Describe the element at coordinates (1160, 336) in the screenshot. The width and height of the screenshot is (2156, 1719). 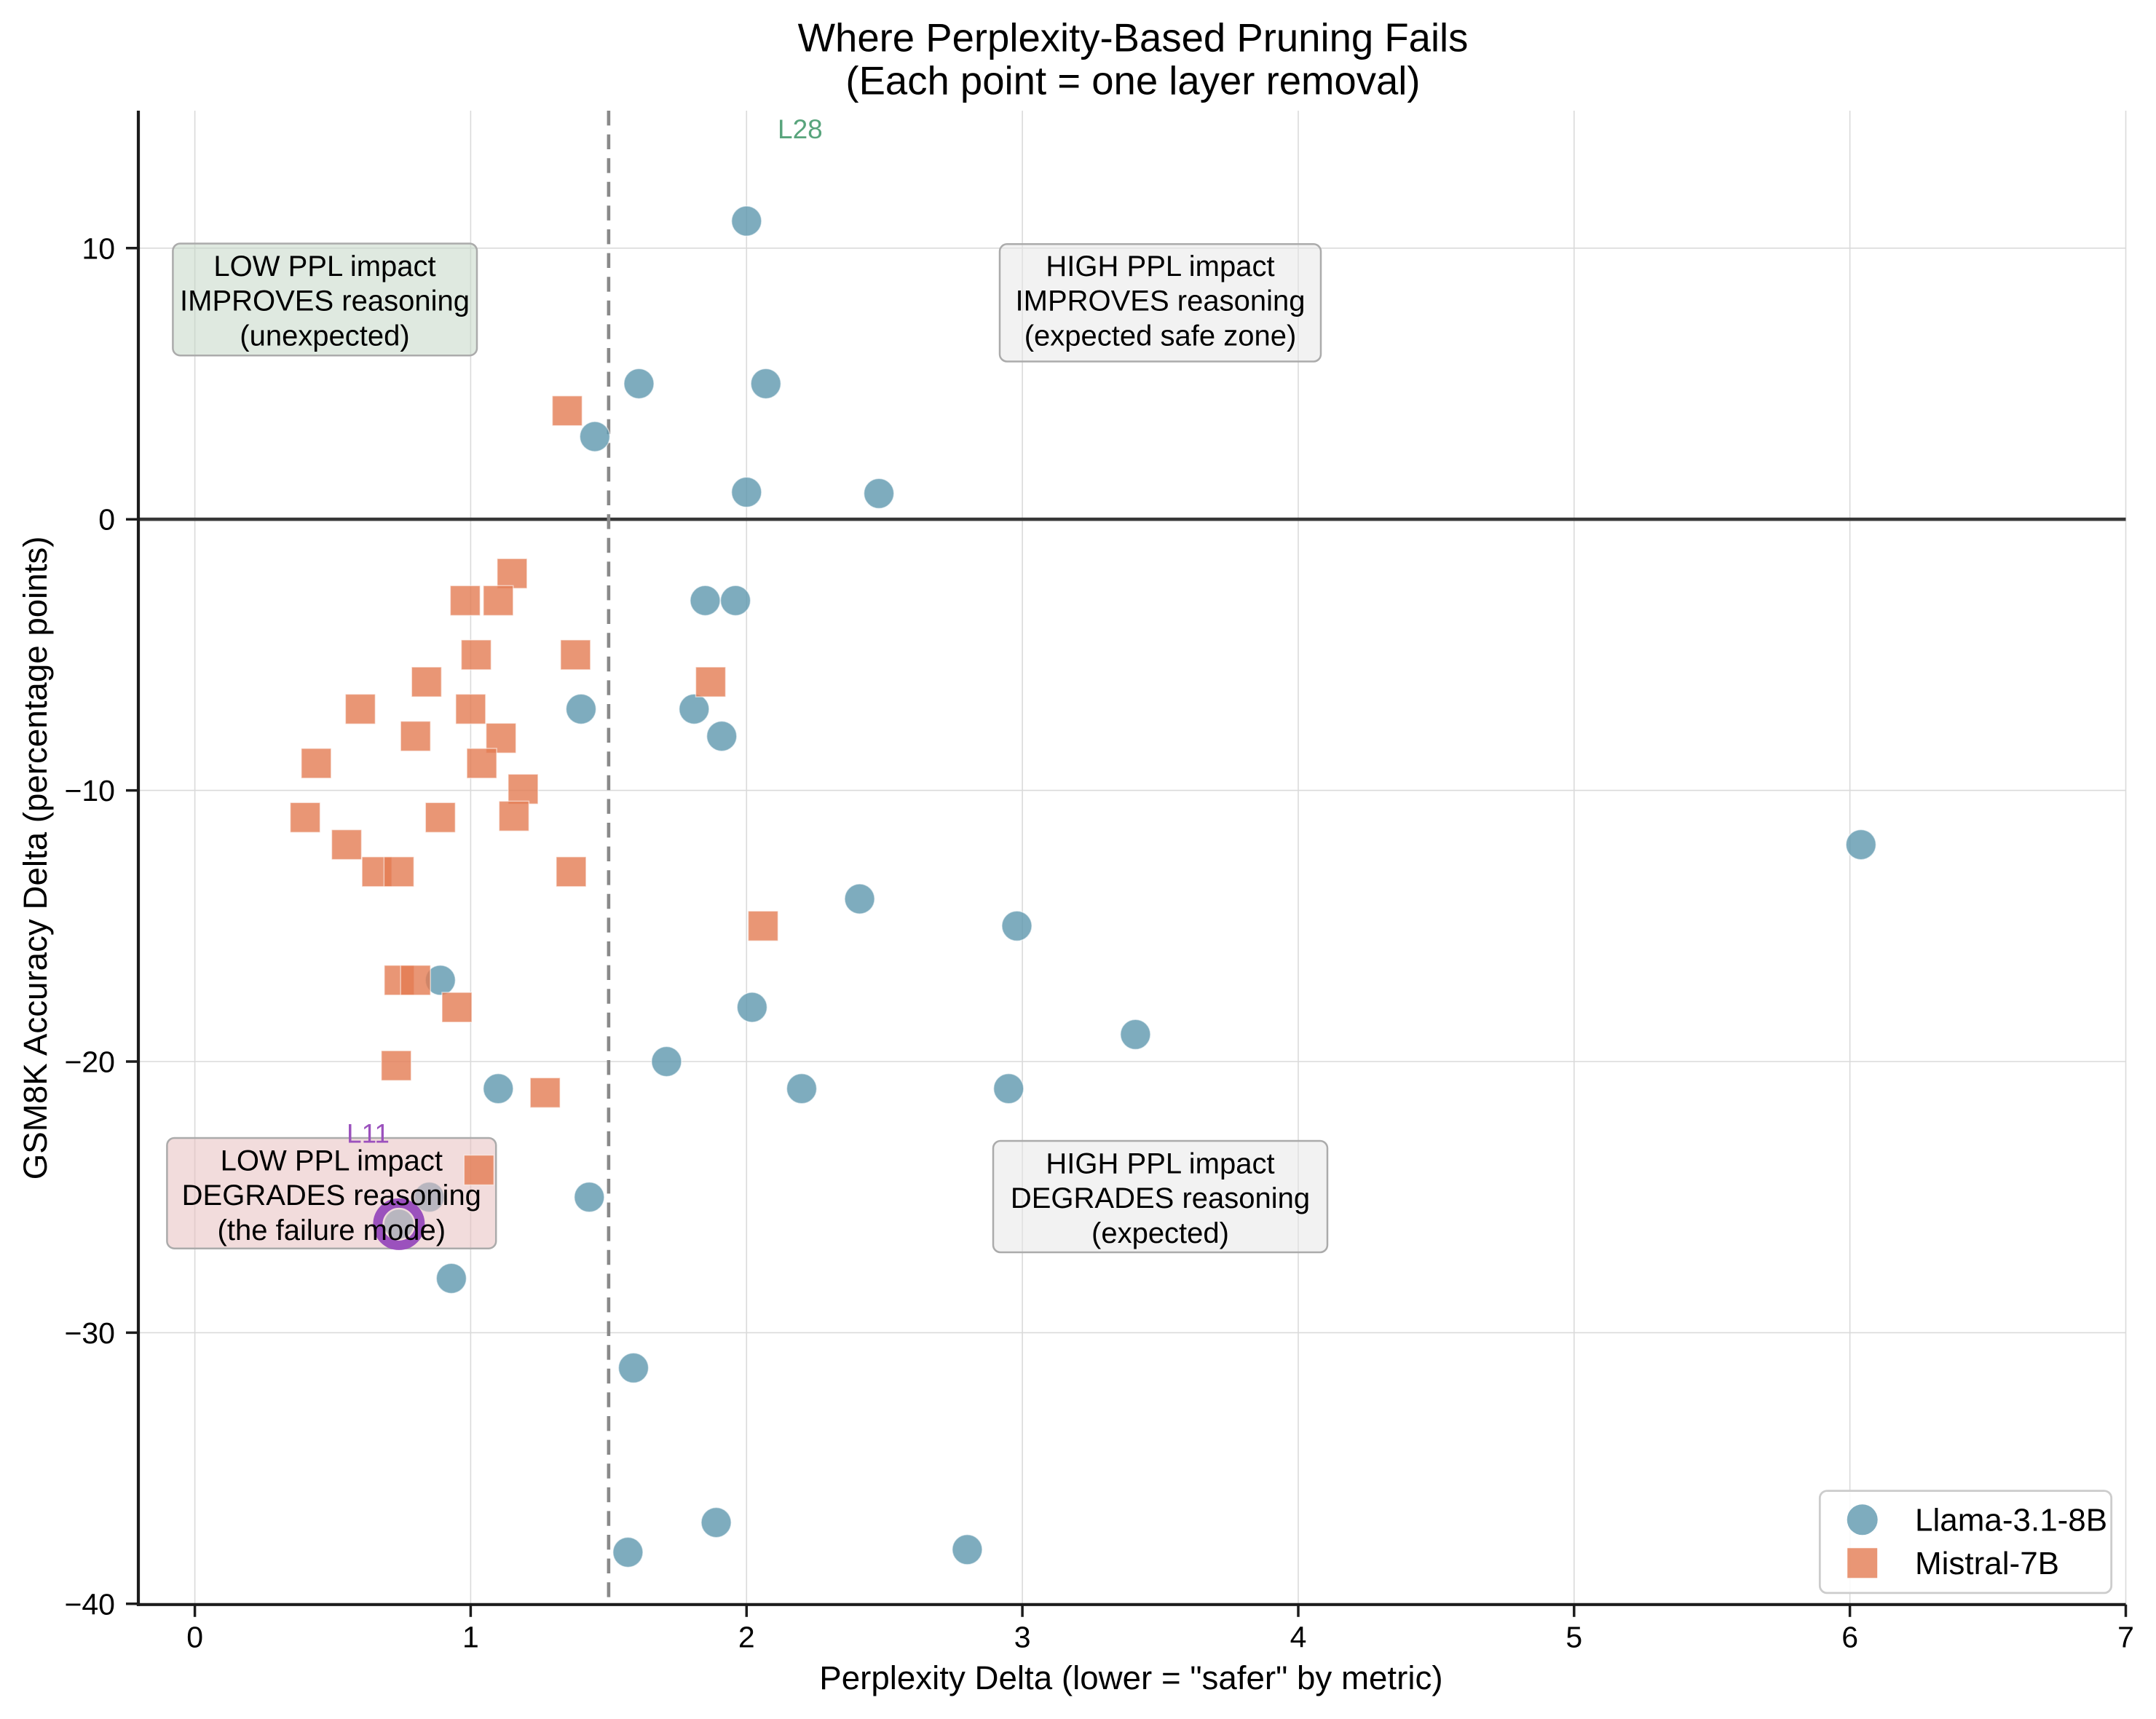
I see `svg-text: (expected safe zone)` at that location.